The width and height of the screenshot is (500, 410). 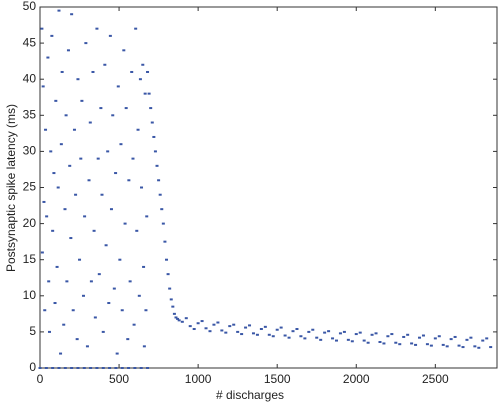 What do you see at coordinates (30, 187) in the screenshot?
I see `y-tick-label: 25` at bounding box center [30, 187].